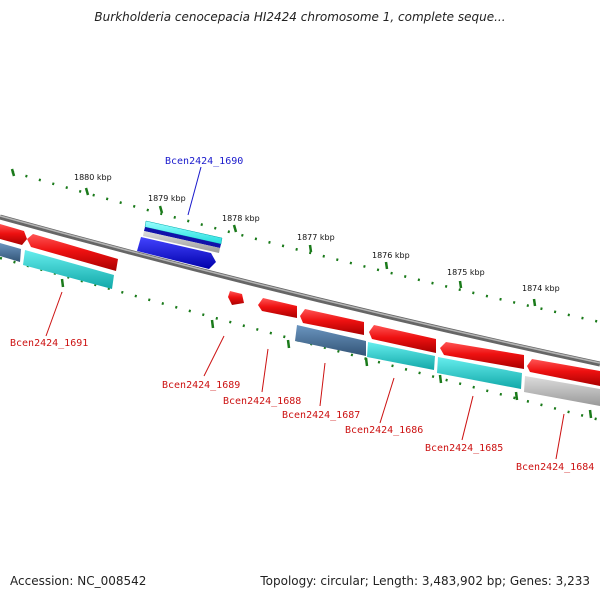  Describe the element at coordinates (49, 343) in the screenshot. I see `gene-label-1691: Bcen2424_1691` at that location.